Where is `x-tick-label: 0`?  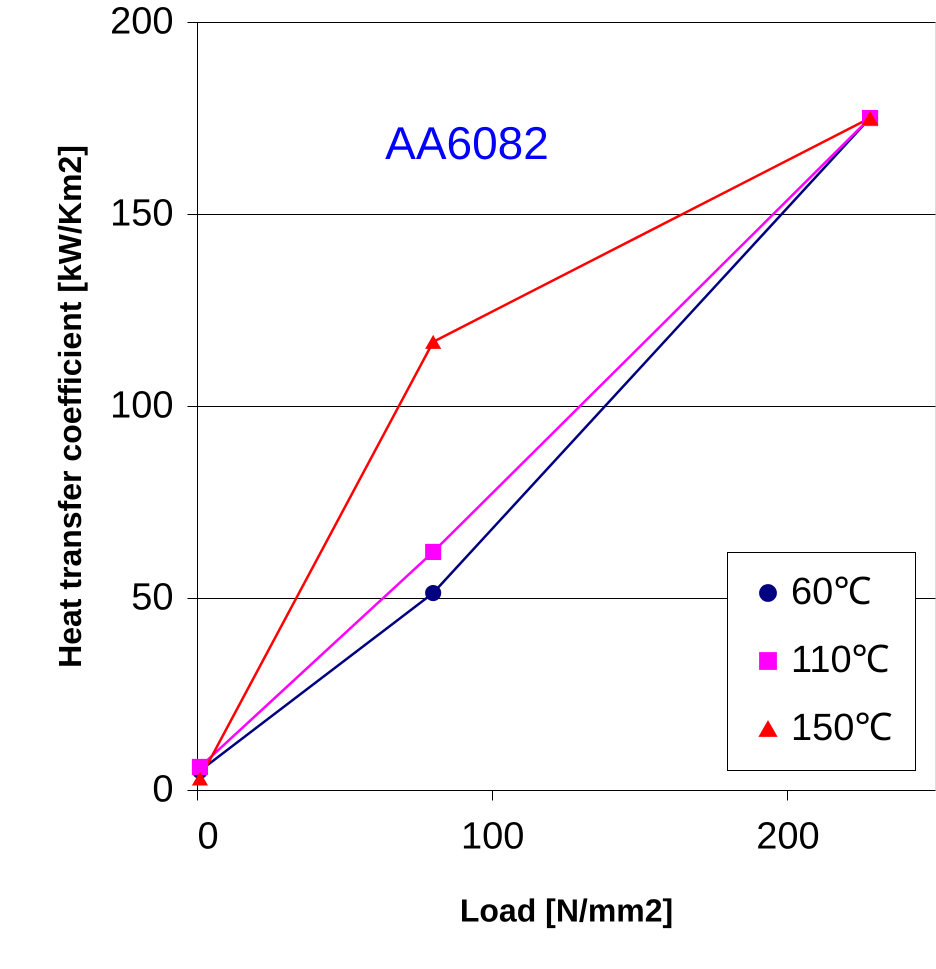 x-tick-label: 0 is located at coordinates (208, 837).